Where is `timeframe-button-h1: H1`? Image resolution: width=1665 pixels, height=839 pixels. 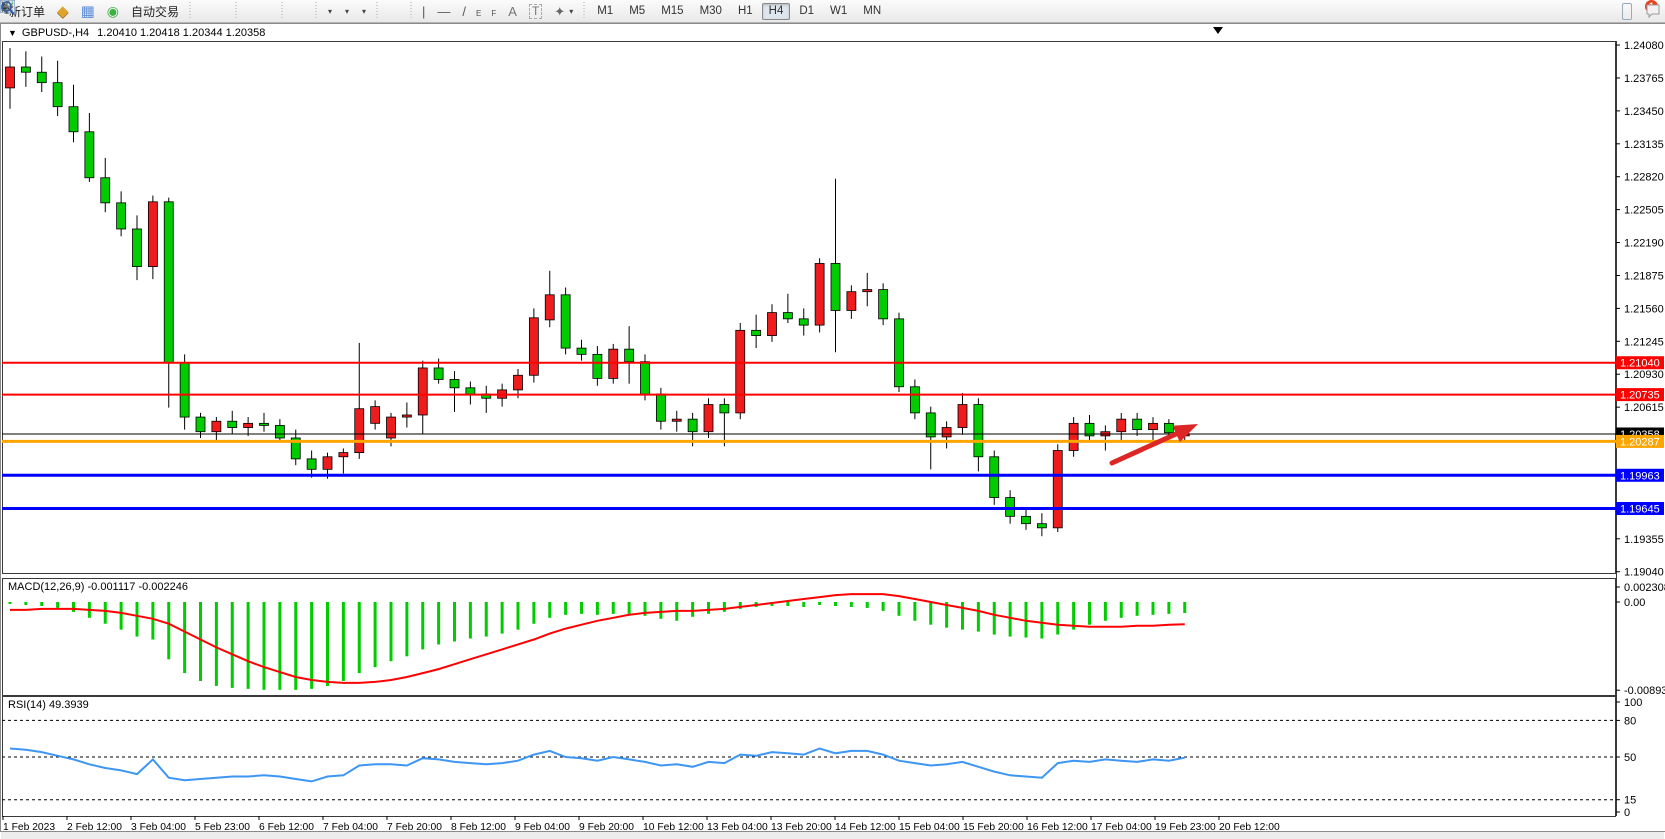
timeframe-button-h1: H1 is located at coordinates (745, 11).